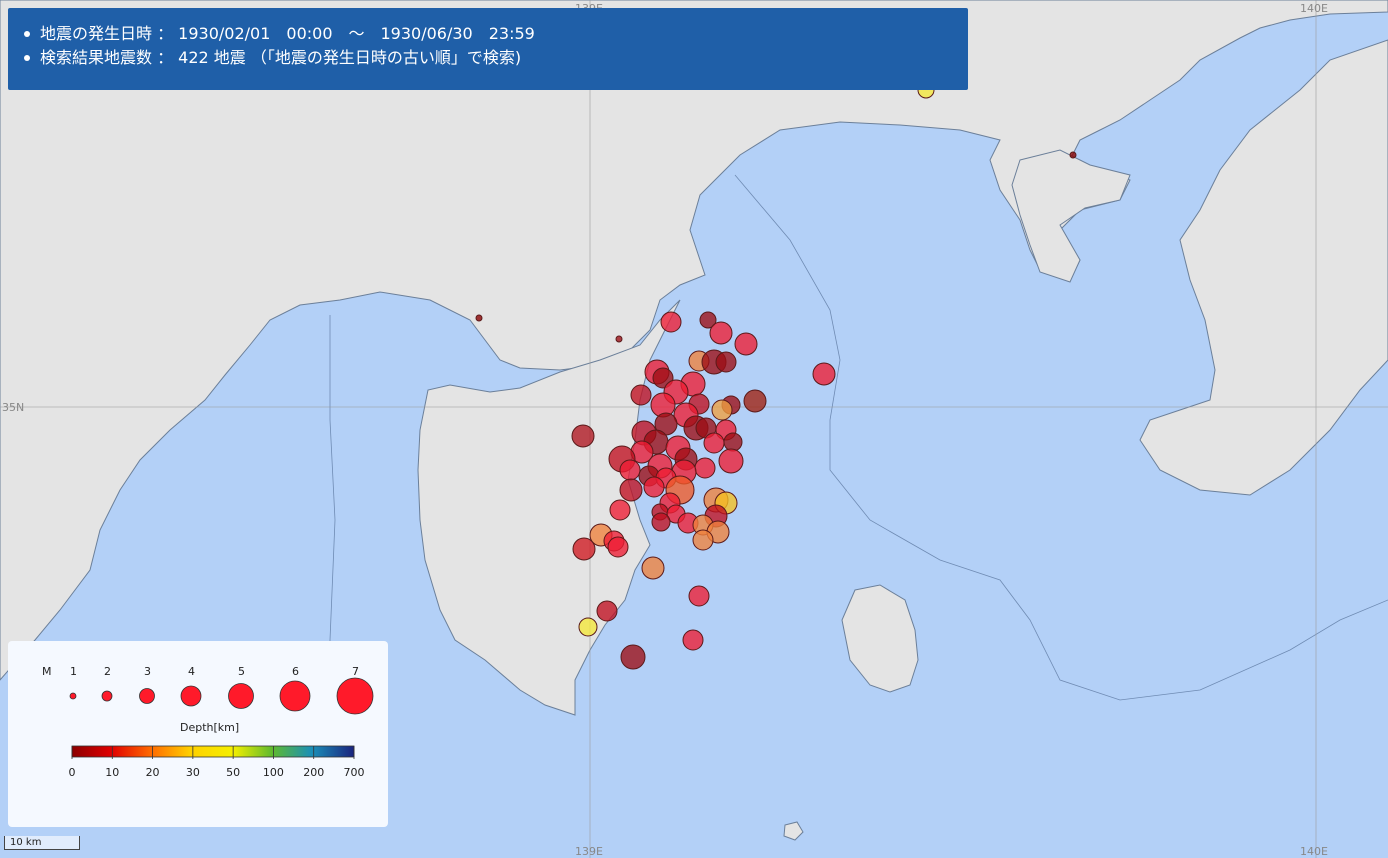 This screenshot has width=1388, height=858. What do you see at coordinates (1071, 216) in the screenshot?
I see `miura-peninsula` at bounding box center [1071, 216].